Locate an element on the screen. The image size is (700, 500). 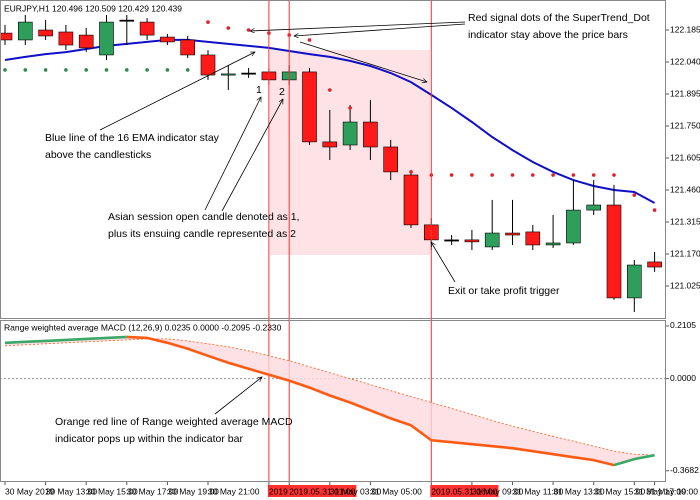
y-tick-label: 0.2105 is located at coordinates (683, 325).